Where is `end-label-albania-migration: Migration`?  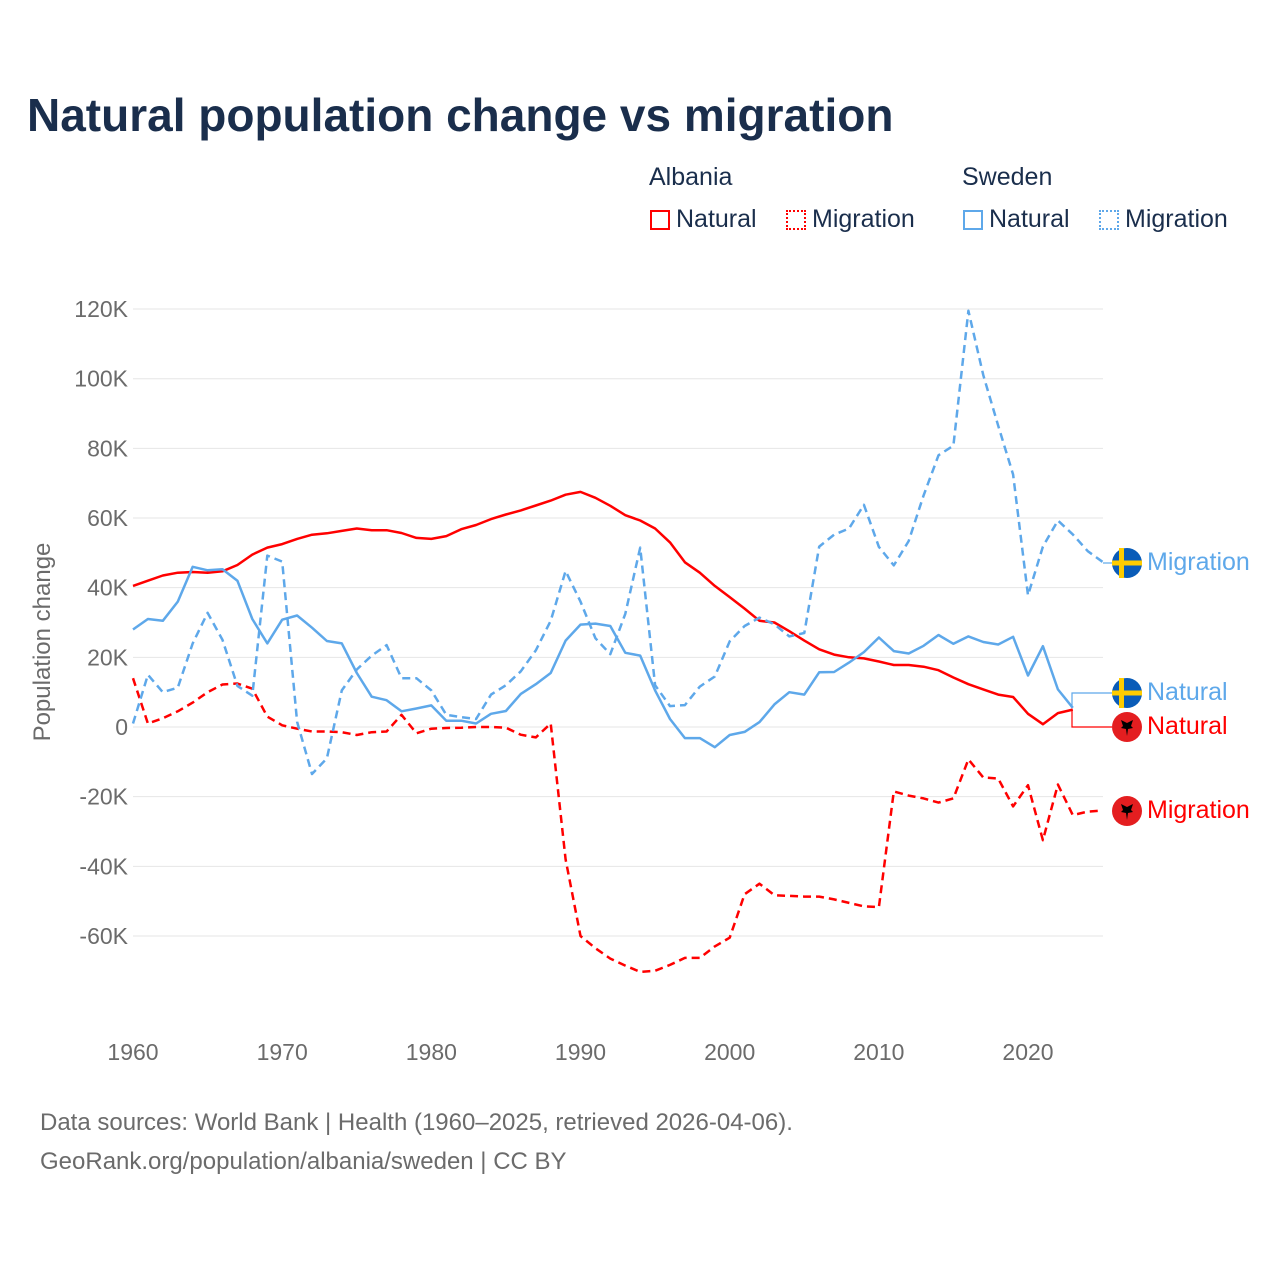
end-label-albania-migration: Migration is located at coordinates (1198, 810).